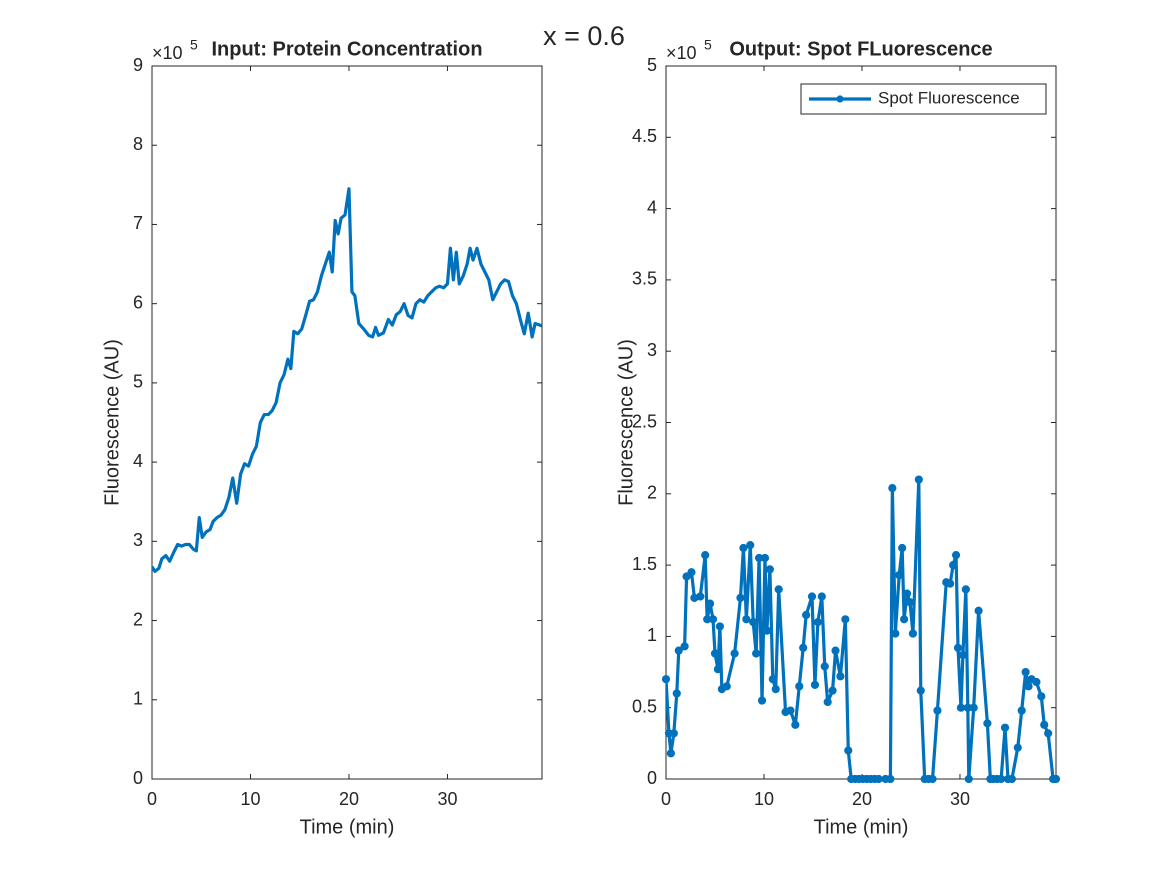 The height and width of the screenshot is (875, 1167). Describe the element at coordinates (644, 564) in the screenshot. I see `y-tick-label: 1.5` at that location.